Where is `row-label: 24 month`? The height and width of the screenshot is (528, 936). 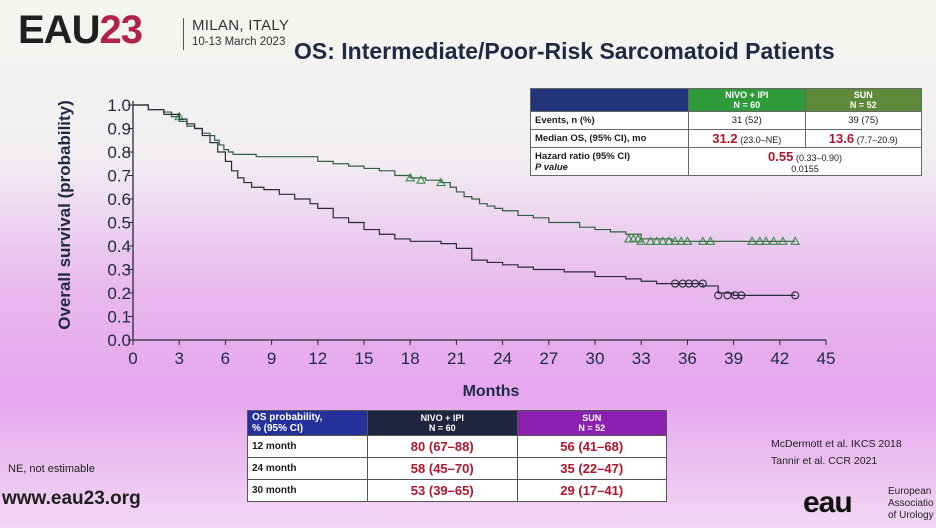 row-label: 24 month is located at coordinates (307, 468).